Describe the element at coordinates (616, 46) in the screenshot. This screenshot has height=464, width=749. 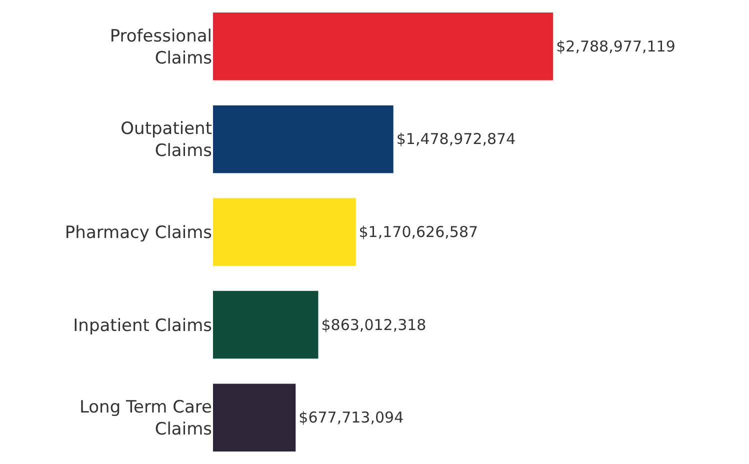
I see `data-label: $2,788,977,119` at that location.